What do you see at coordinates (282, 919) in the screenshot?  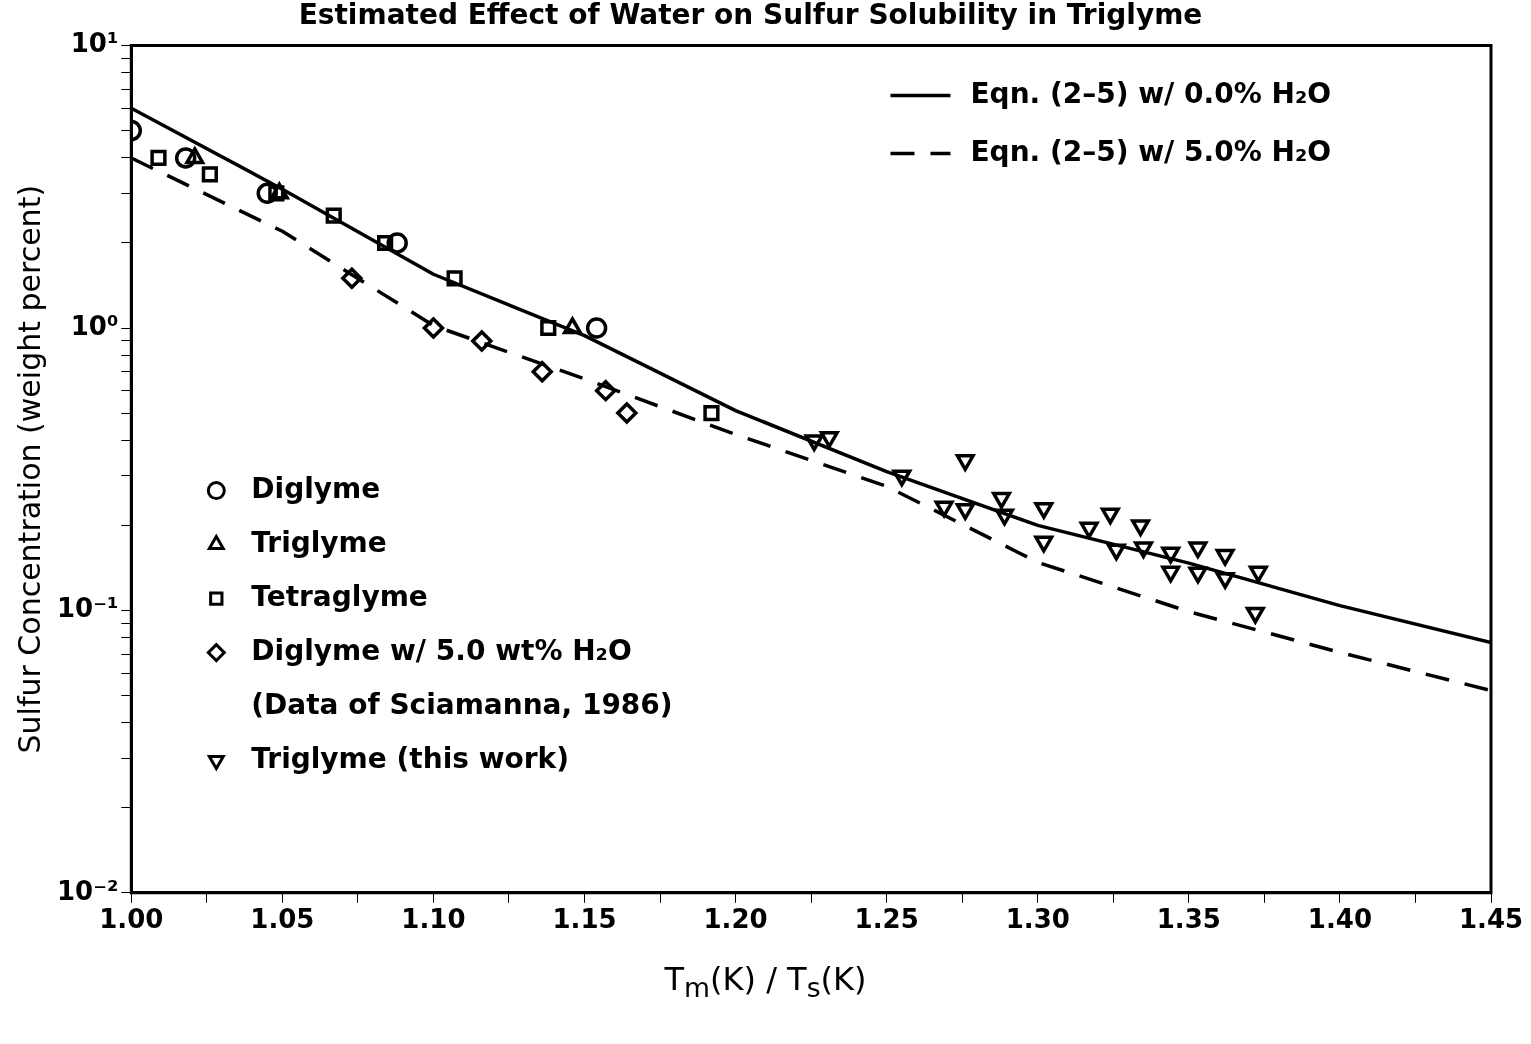 I see `x-tick-label: 1.05` at bounding box center [282, 919].